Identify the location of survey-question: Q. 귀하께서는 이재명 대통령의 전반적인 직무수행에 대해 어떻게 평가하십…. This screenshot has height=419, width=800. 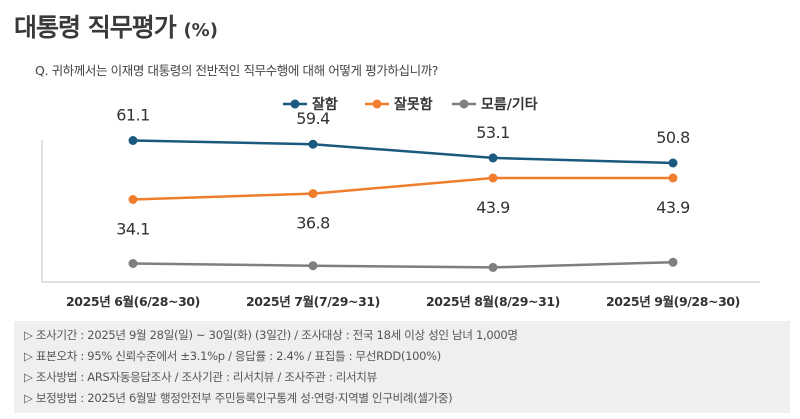
(237, 70).